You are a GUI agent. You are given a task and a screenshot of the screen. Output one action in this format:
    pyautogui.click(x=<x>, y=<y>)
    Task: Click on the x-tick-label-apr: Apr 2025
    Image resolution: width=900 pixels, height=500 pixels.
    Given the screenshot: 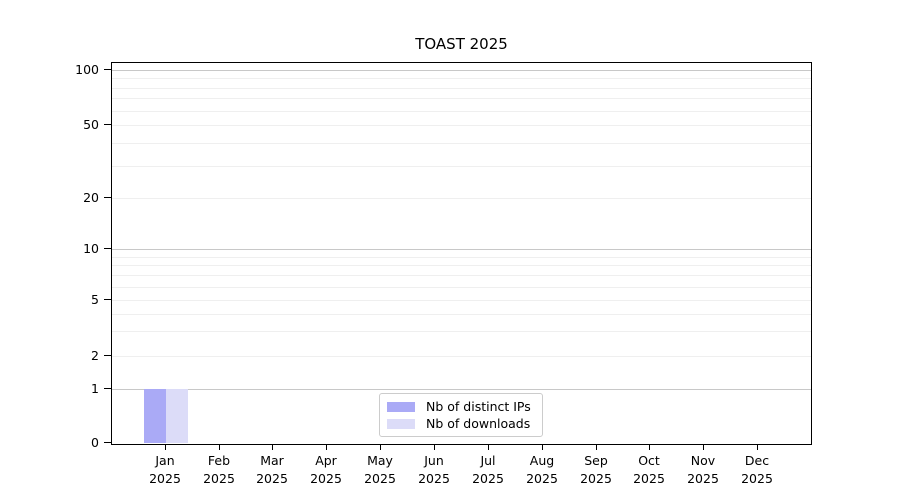 What is the action you would take?
    pyautogui.click(x=326, y=470)
    